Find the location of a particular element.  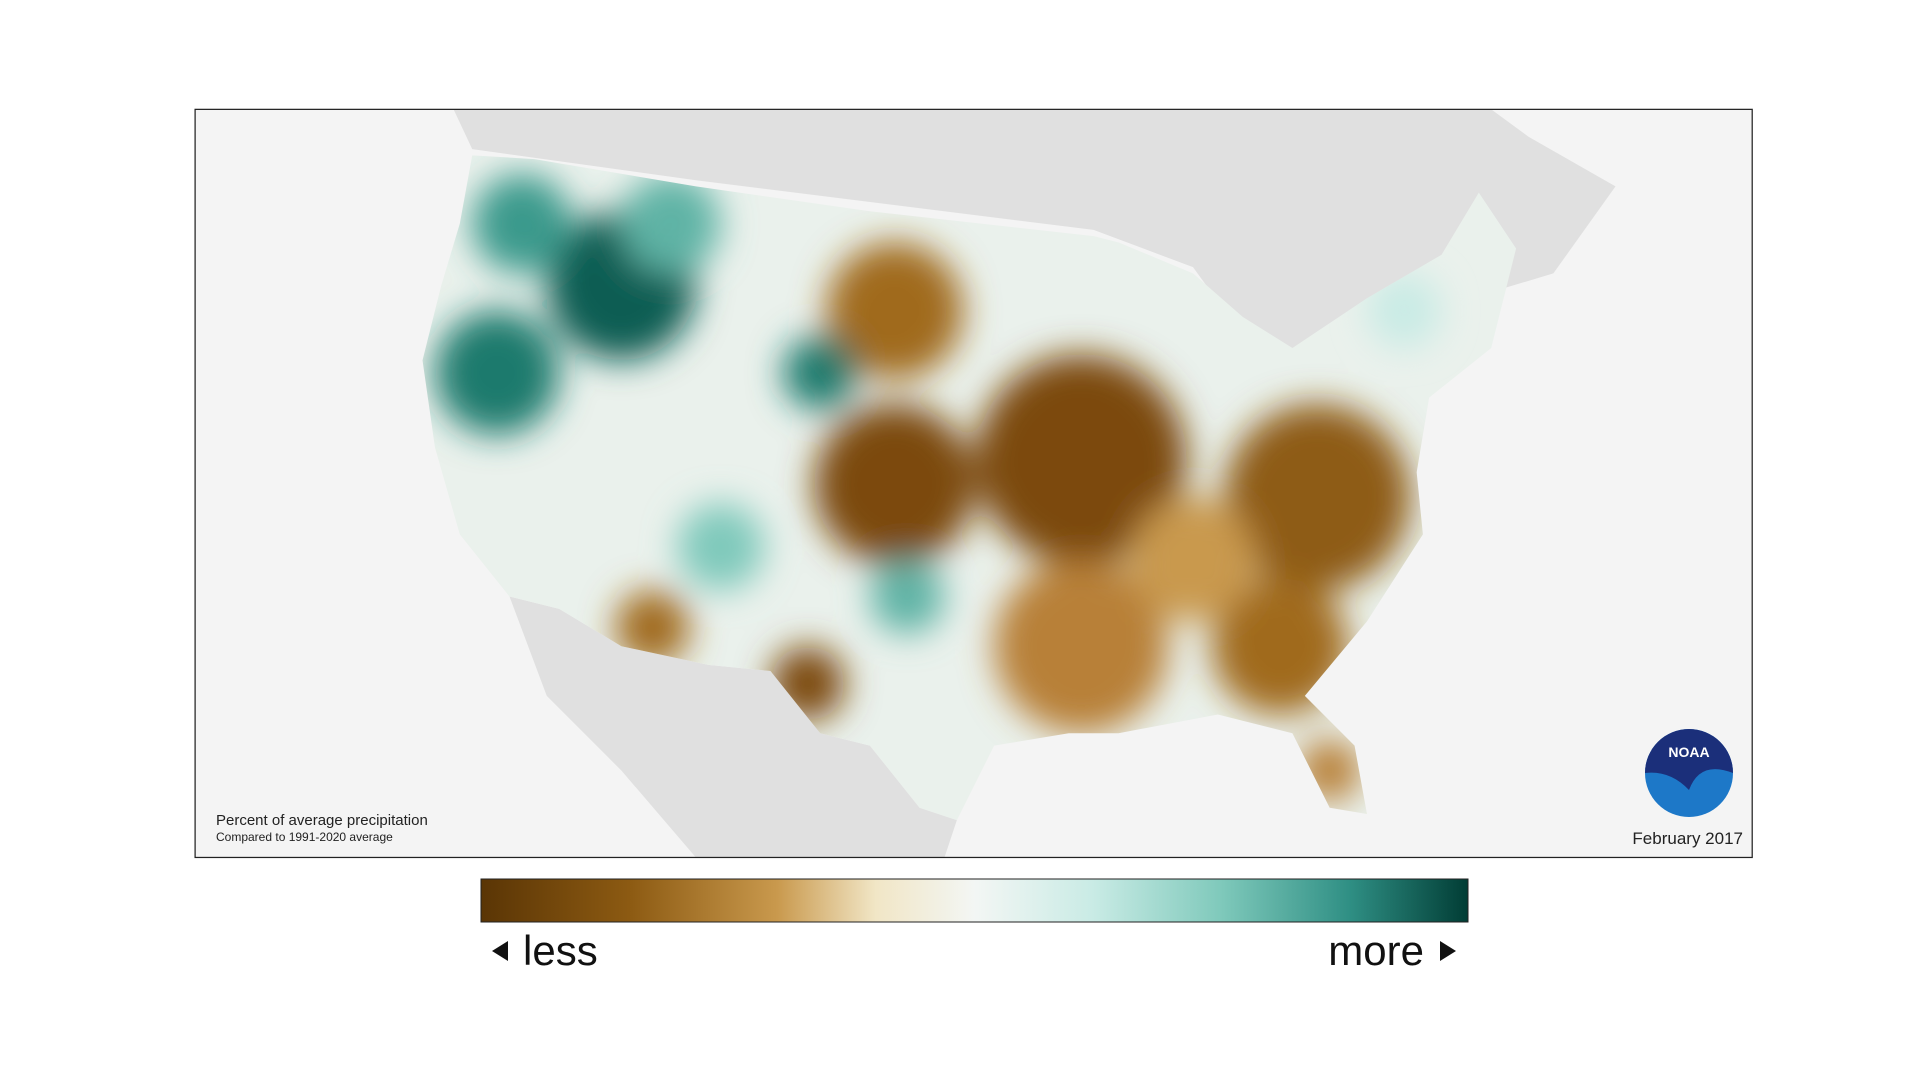

logo-text: NOAA is located at coordinates (1688, 752).